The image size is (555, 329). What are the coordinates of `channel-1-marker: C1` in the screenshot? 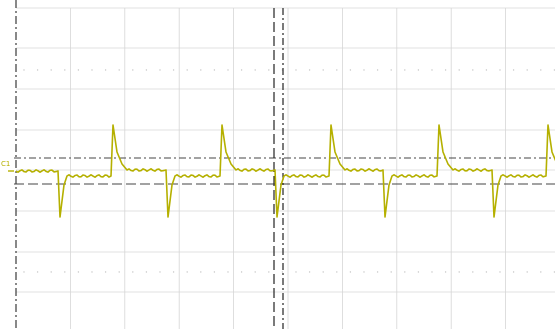 It's located at (7, 166).